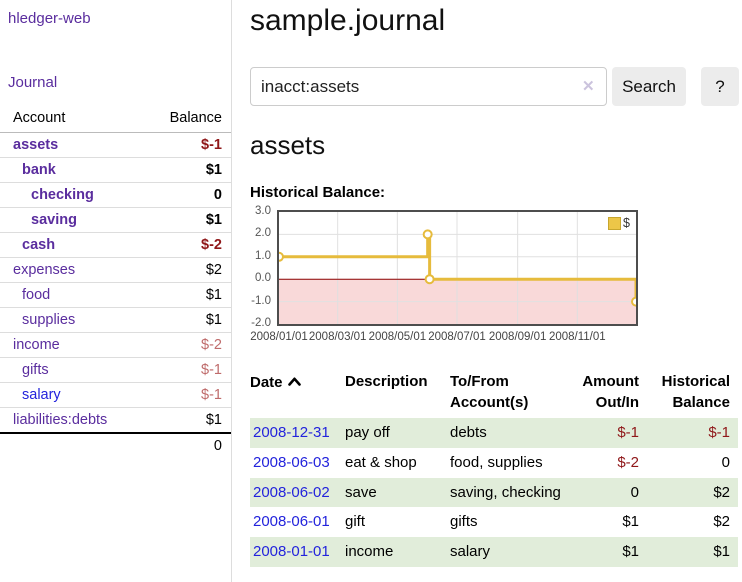 This screenshot has width=742, height=582. What do you see at coordinates (115, 195) in the screenshot?
I see `account-row: checking 0` at bounding box center [115, 195].